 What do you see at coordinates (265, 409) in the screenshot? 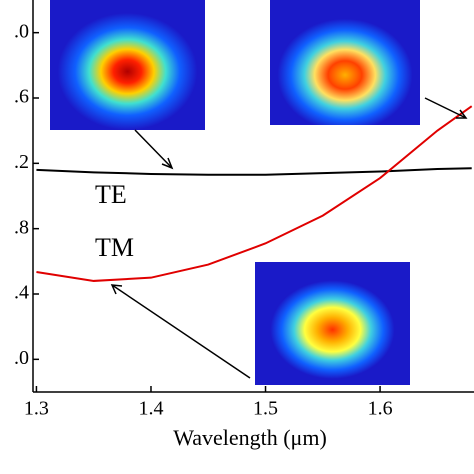
I see `x-tick-label: 1.5` at bounding box center [265, 409].